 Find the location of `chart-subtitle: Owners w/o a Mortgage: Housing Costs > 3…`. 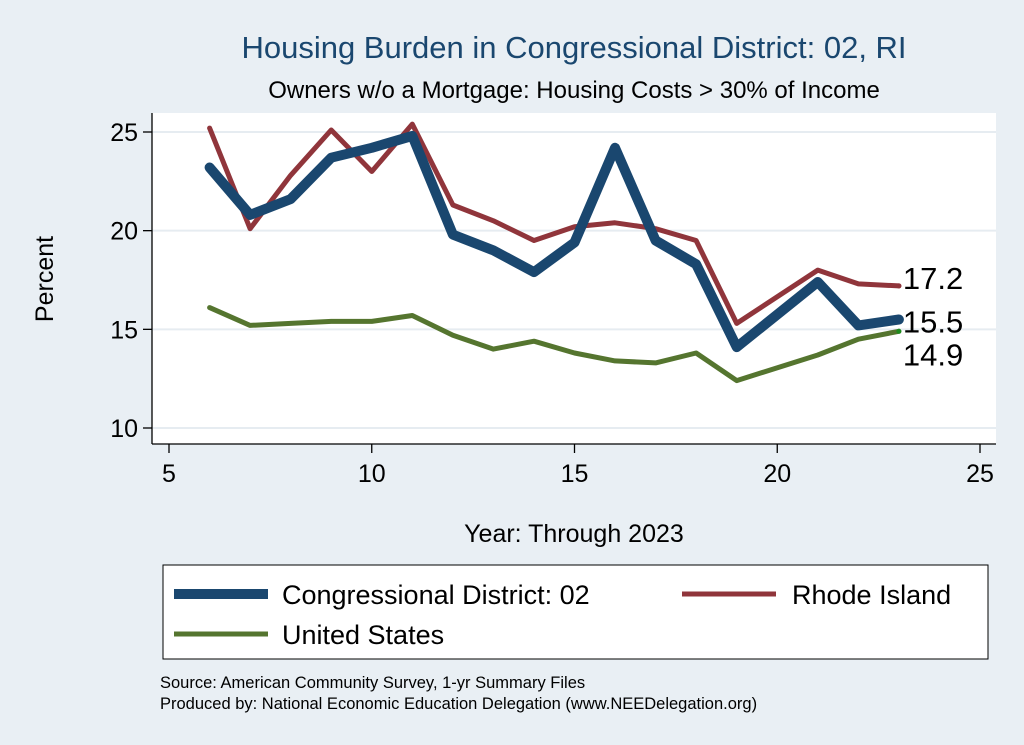

chart-subtitle: Owners w/o a Mortgage: Housing Costs > 3… is located at coordinates (574, 90).